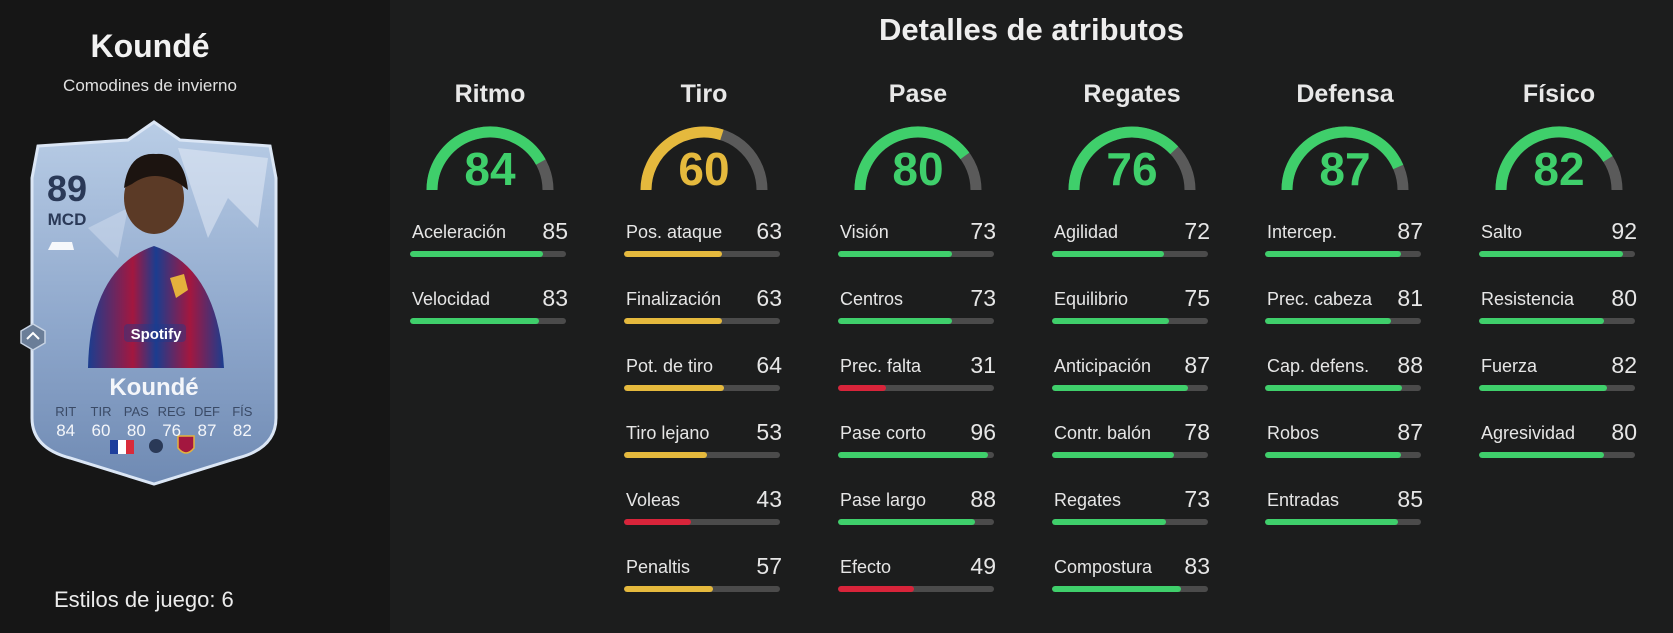 The height and width of the screenshot is (633, 1673). Describe the element at coordinates (1091, 299) in the screenshot. I see `attribute-name: Equilibrio` at that location.